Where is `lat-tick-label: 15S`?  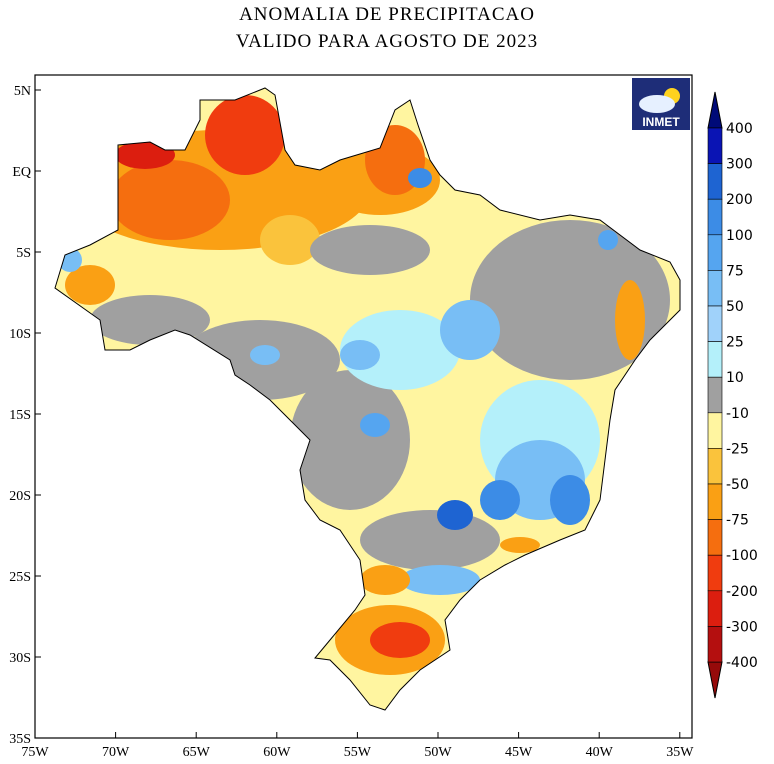
lat-tick-label: 15S is located at coordinates (20, 415).